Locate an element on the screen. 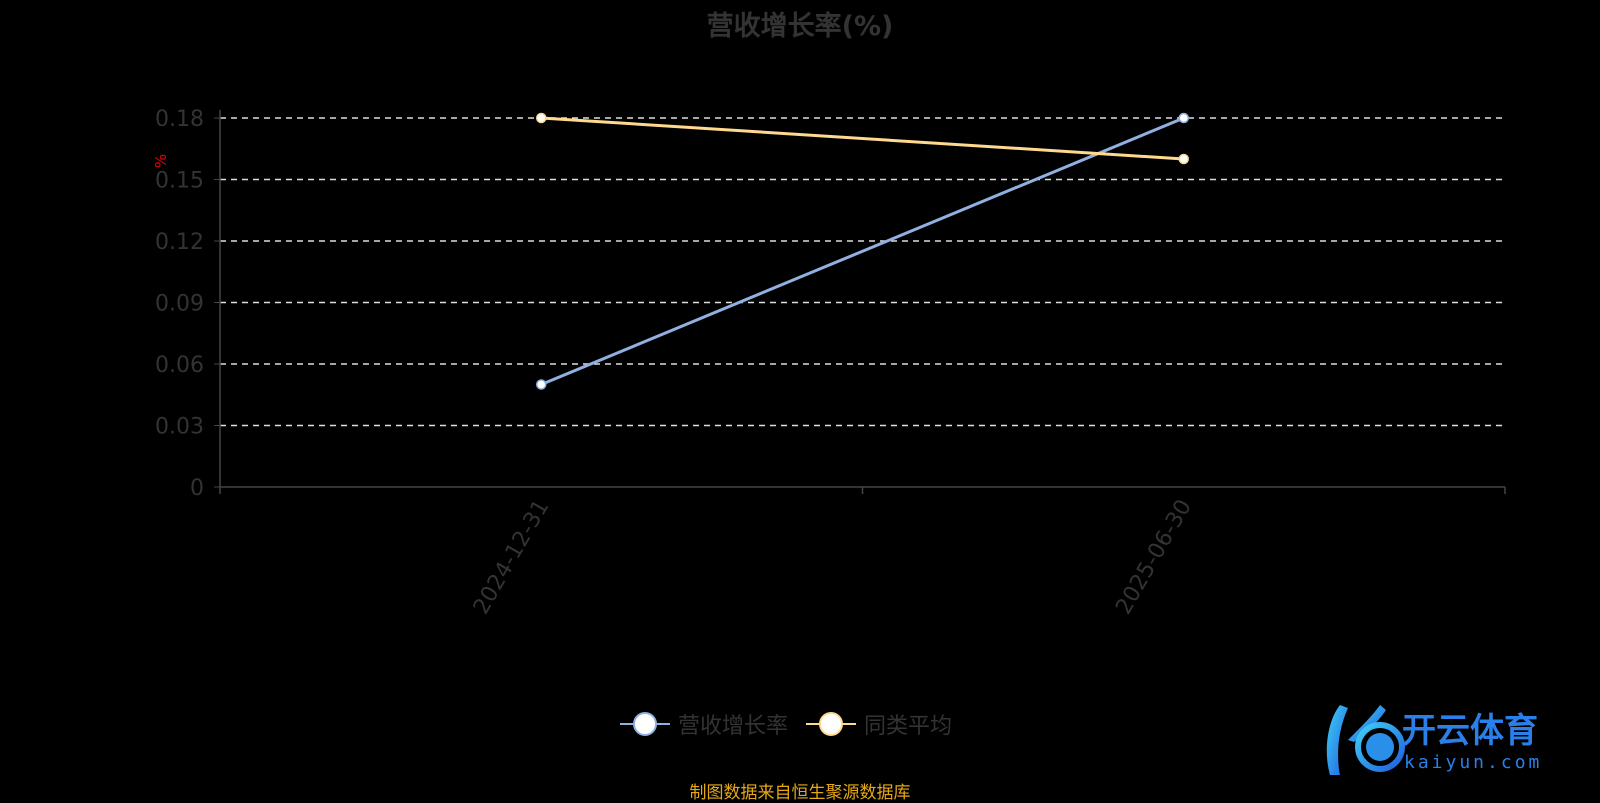  legend-marker-blue-icon is located at coordinates (645, 724).